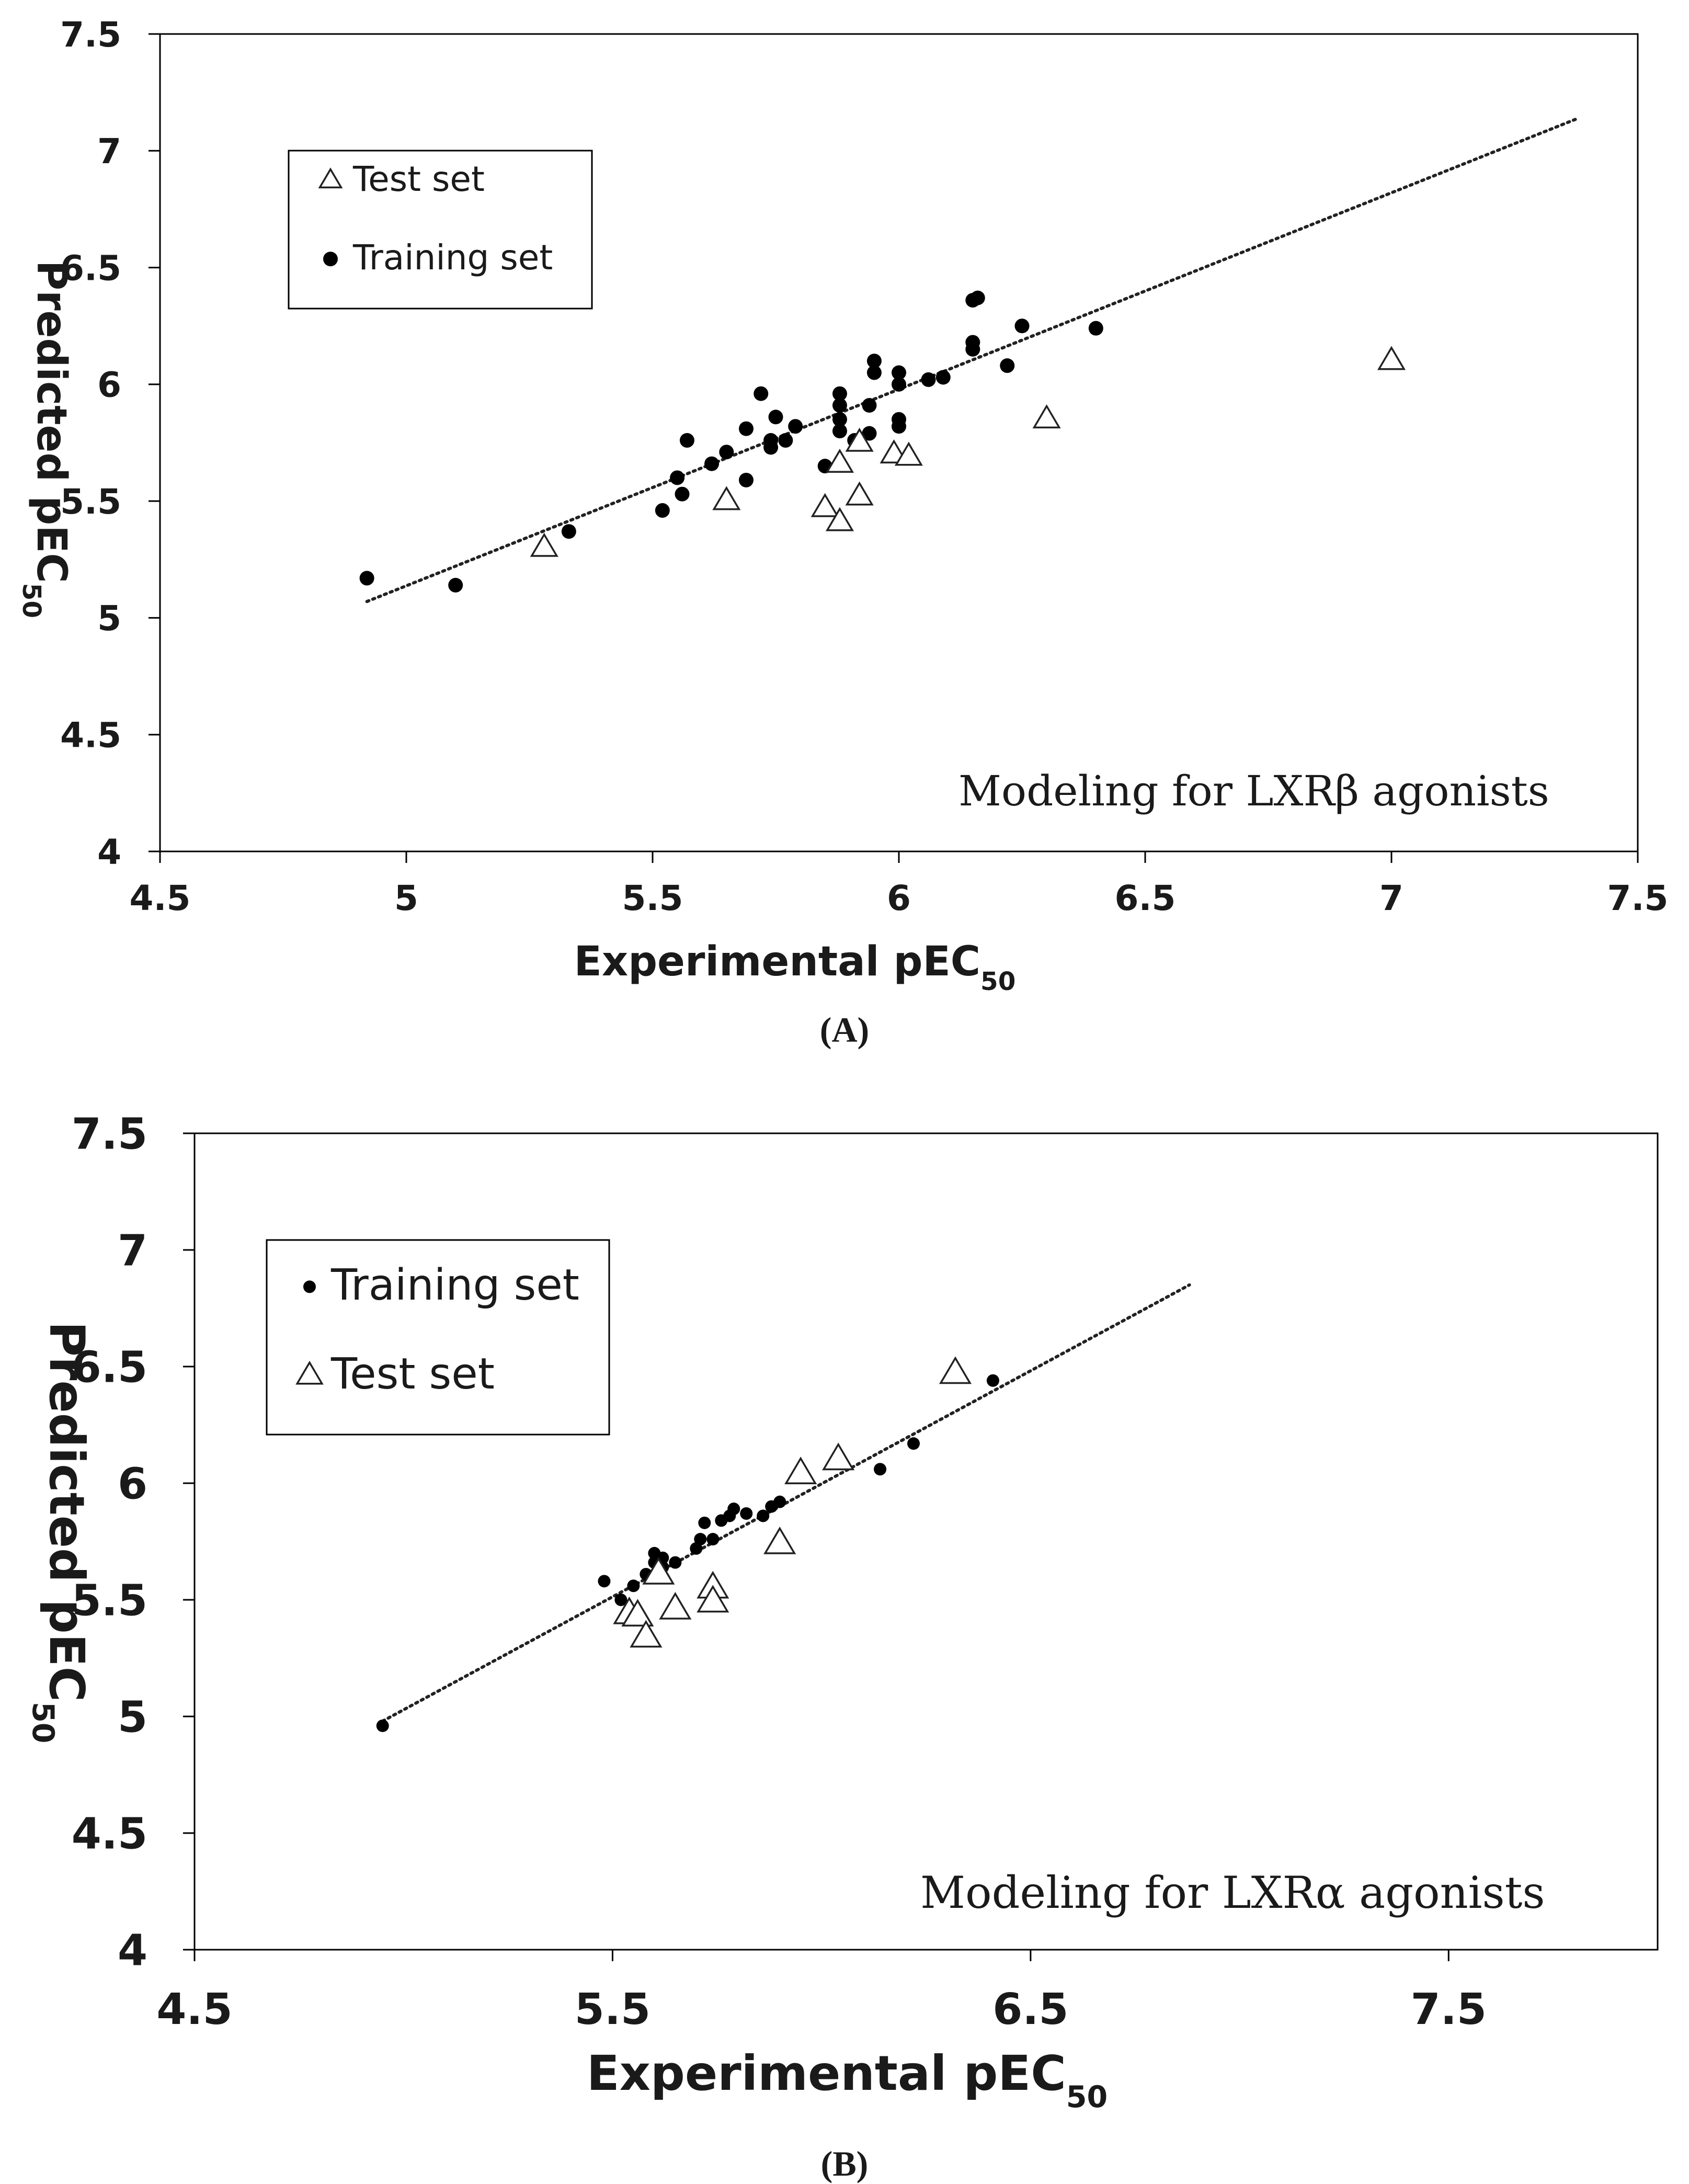 The image size is (1689, 2184). Describe the element at coordinates (844, 1030) in the screenshot. I see `panel-caption: (A)` at that location.